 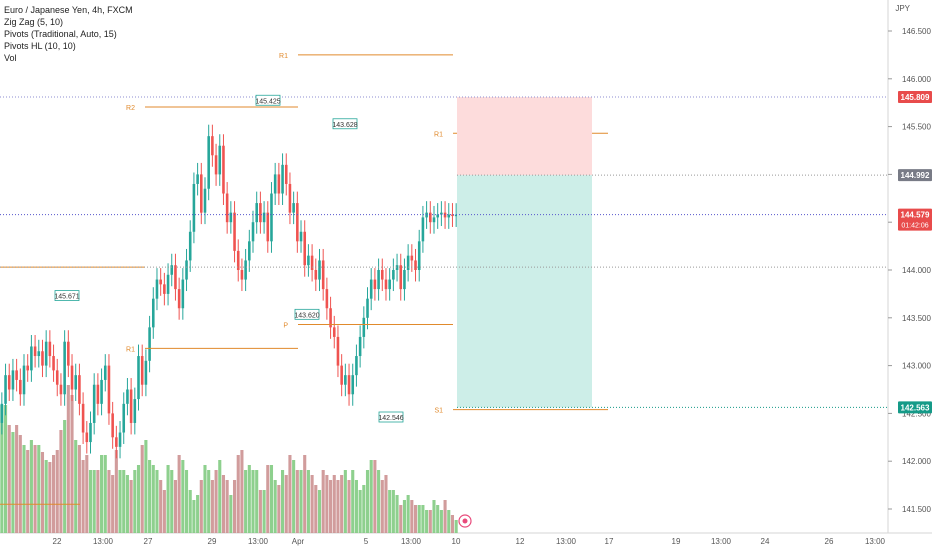 What do you see at coordinates (34, 22) in the screenshot?
I see `indicator-zigzag: Zig Zag (5, 10)` at bounding box center [34, 22].